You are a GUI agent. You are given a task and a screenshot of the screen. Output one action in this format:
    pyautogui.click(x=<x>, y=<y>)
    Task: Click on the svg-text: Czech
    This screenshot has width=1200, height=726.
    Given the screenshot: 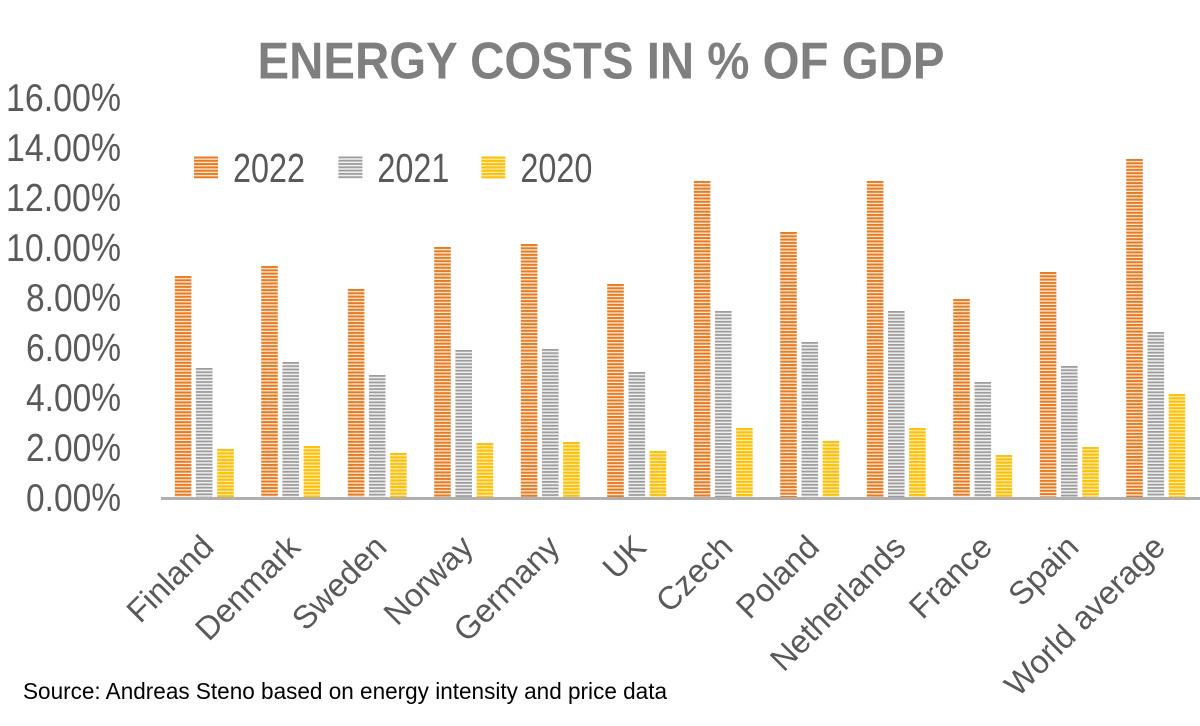 What is the action you would take?
    pyautogui.click(x=694, y=573)
    